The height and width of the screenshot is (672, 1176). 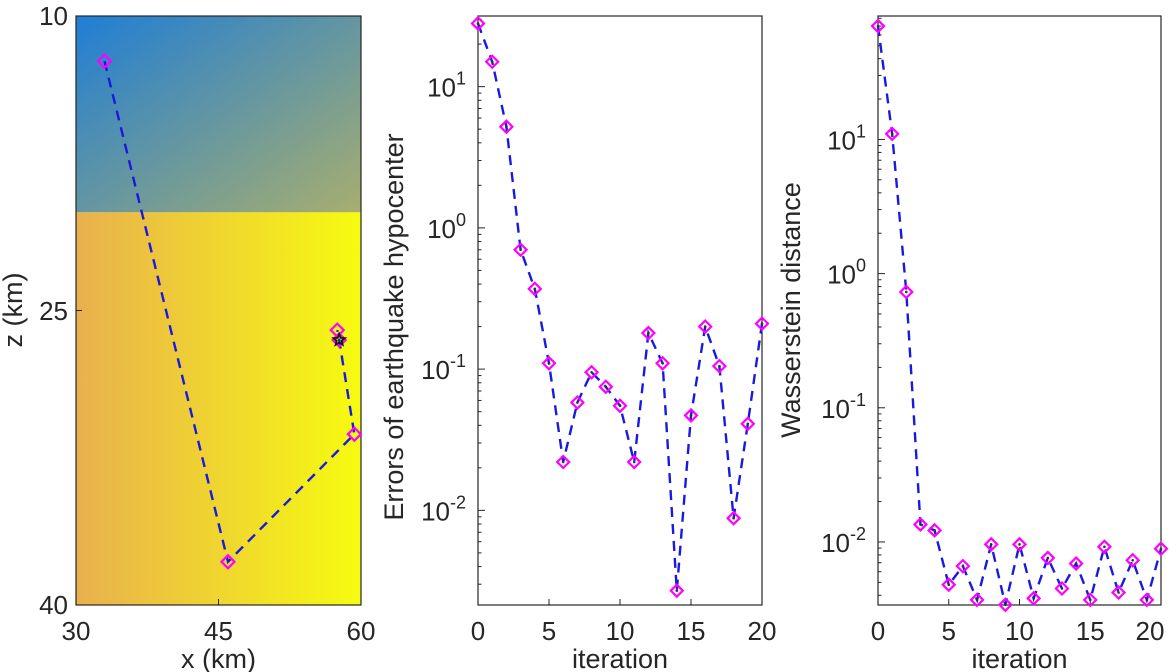 What do you see at coordinates (620, 658) in the screenshot?
I see `panel2-x-axis-label: iteration` at bounding box center [620, 658].